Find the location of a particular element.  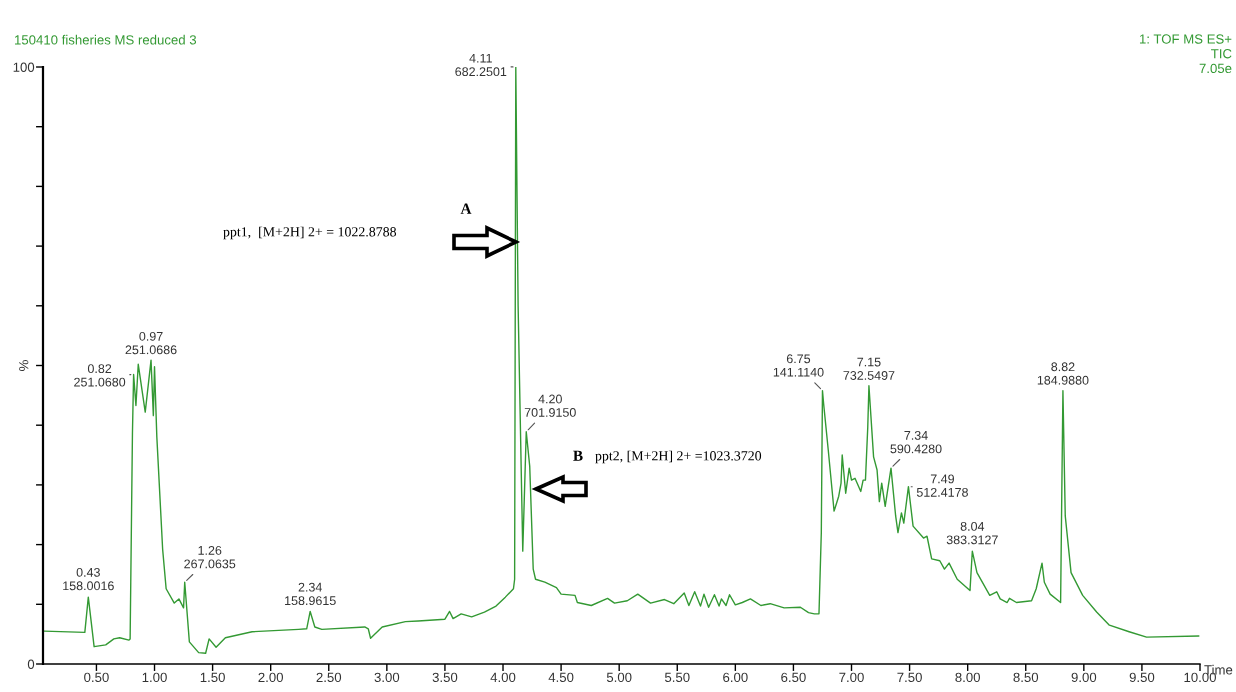

x-tick-label: 8.50 is located at coordinates (1026, 677).